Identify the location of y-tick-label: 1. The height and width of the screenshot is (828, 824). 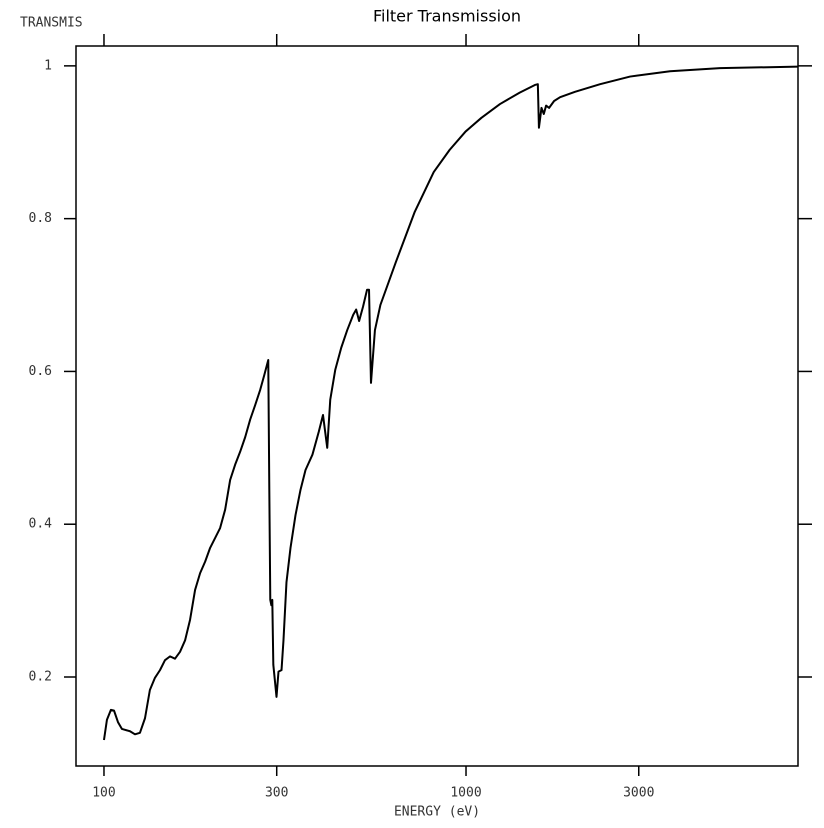
(48, 65).